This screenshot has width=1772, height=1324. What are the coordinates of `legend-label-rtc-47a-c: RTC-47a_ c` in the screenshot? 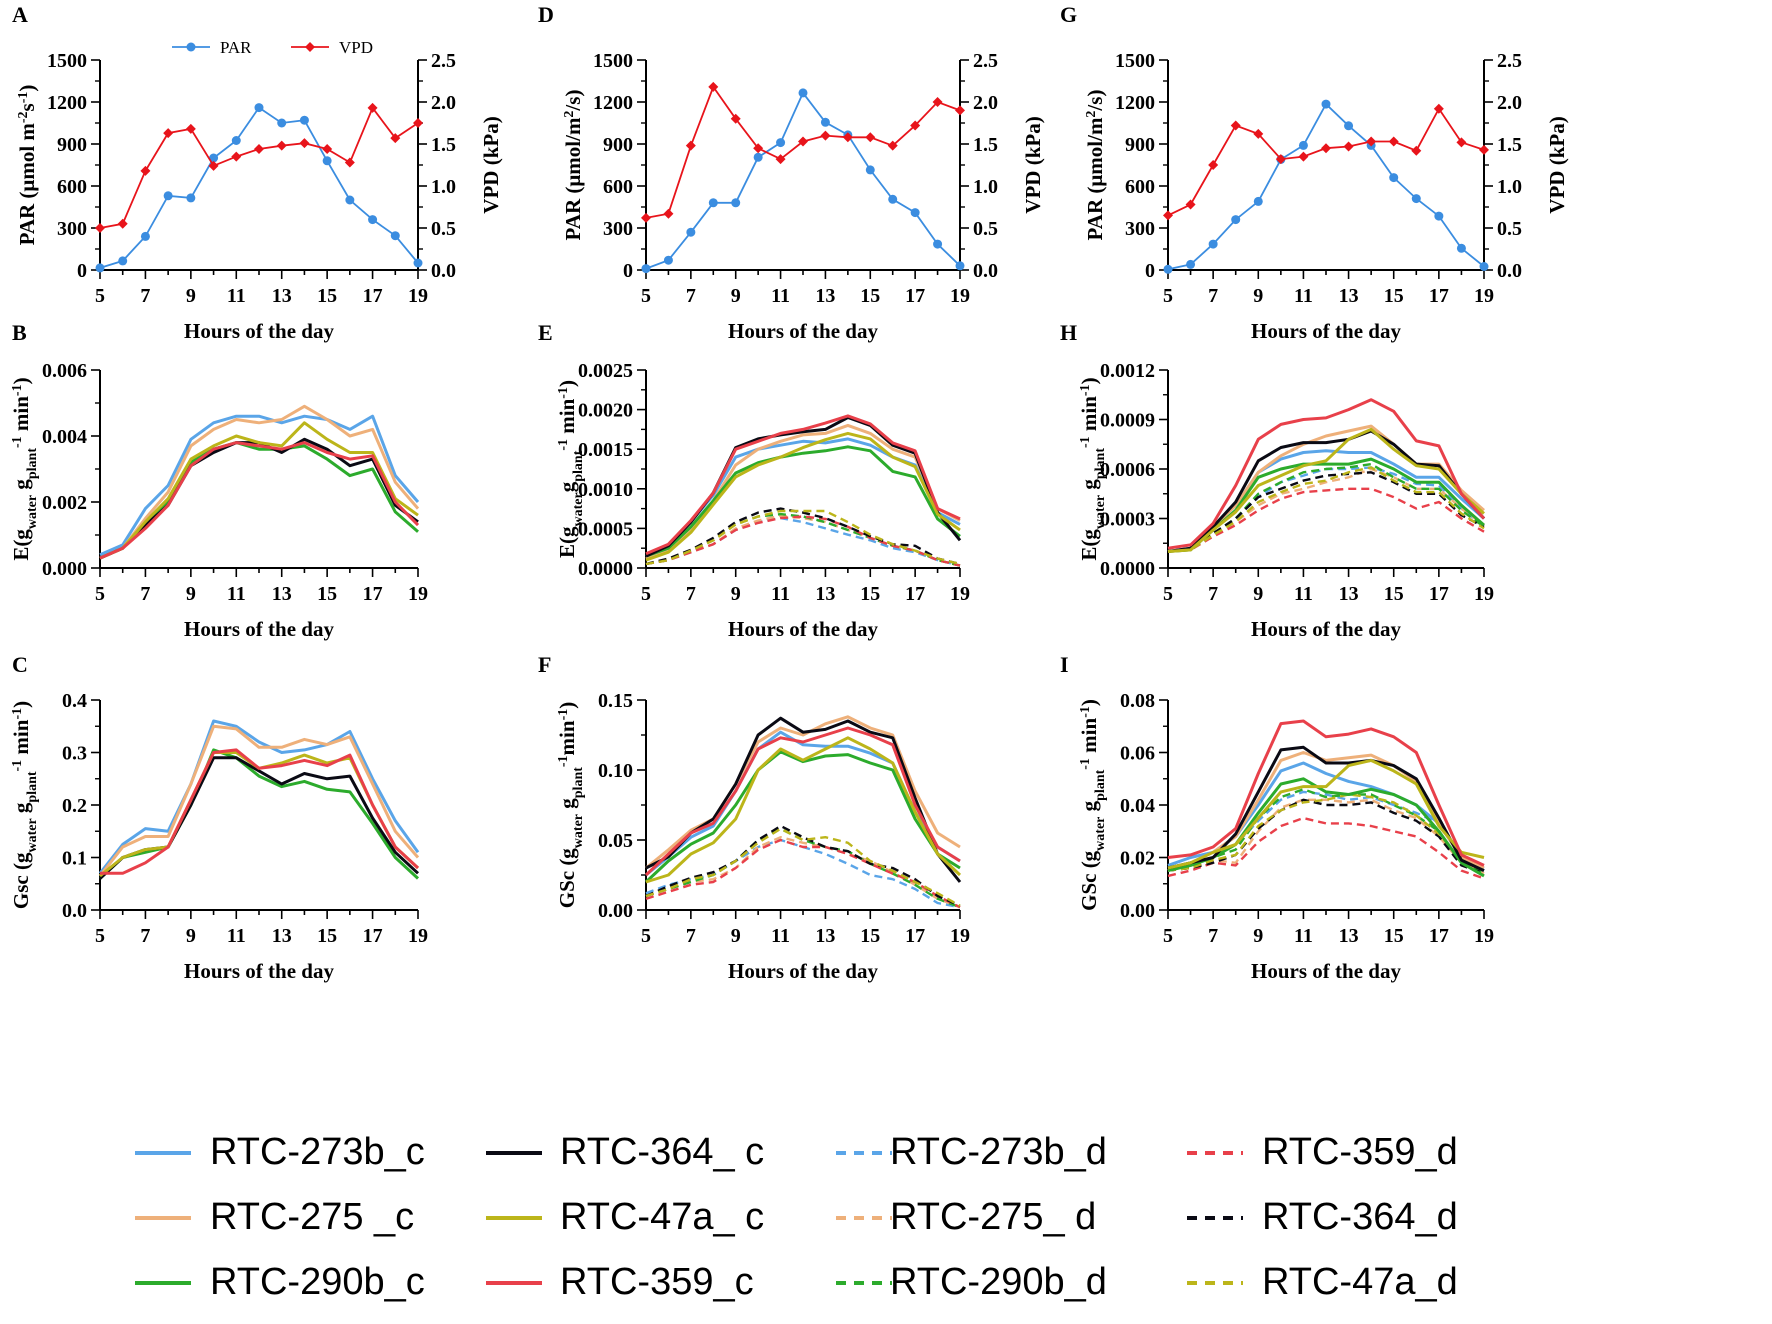 It's located at (662, 1217).